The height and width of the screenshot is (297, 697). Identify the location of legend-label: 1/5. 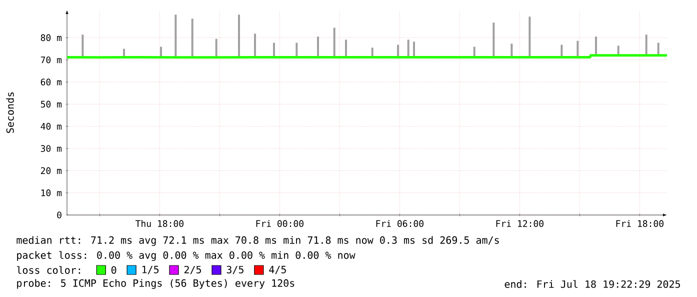
(150, 270).